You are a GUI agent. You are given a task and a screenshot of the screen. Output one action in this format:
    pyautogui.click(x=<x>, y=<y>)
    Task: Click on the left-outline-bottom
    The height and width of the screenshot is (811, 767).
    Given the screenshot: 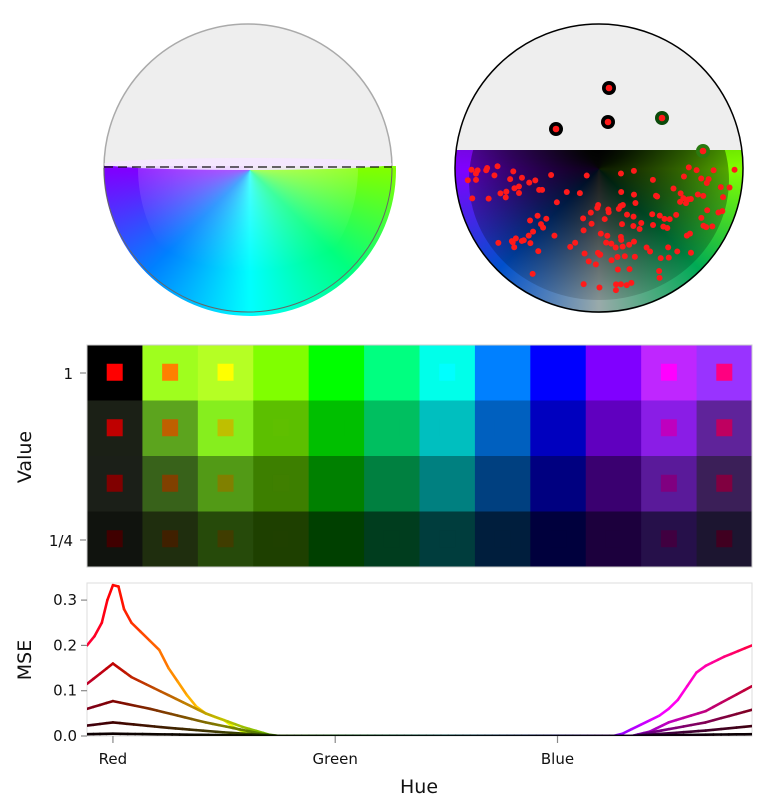 What is the action you would take?
    pyautogui.click(x=248, y=240)
    